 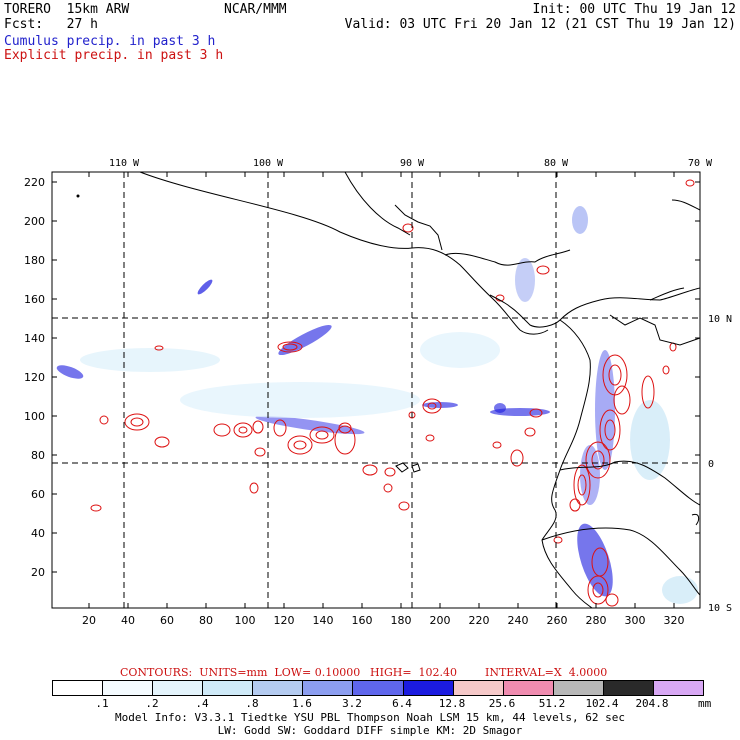 What do you see at coordinates (128, 620) in the screenshot?
I see `x-tick-label: 40` at bounding box center [128, 620].